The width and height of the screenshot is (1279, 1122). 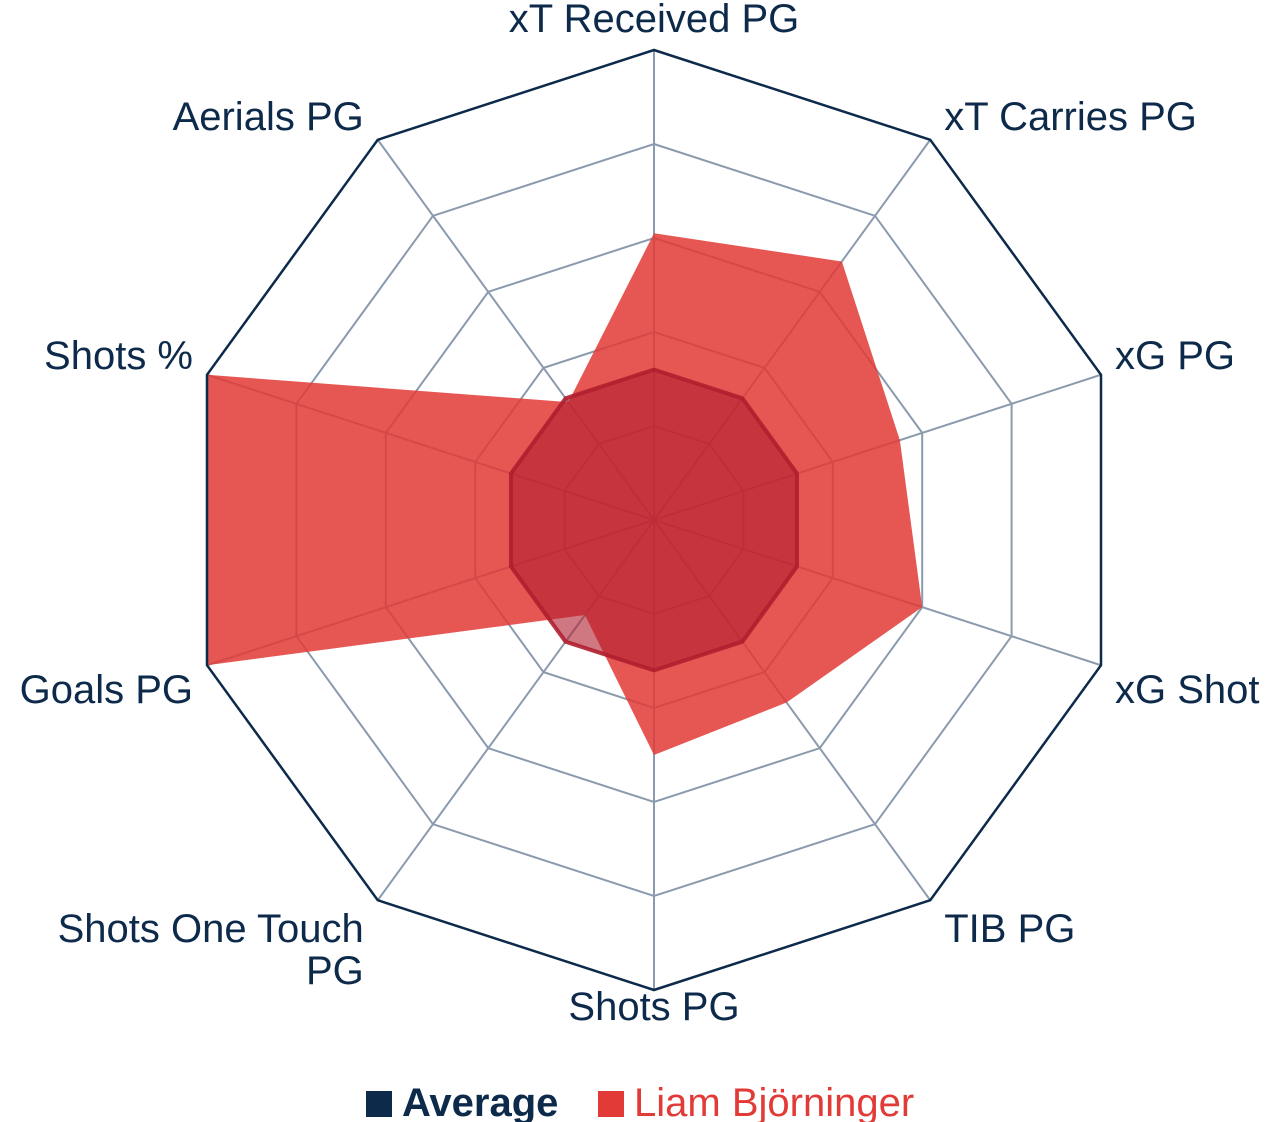 I want to click on axis-label: Shots One Touch PG, so click(x=211, y=950).